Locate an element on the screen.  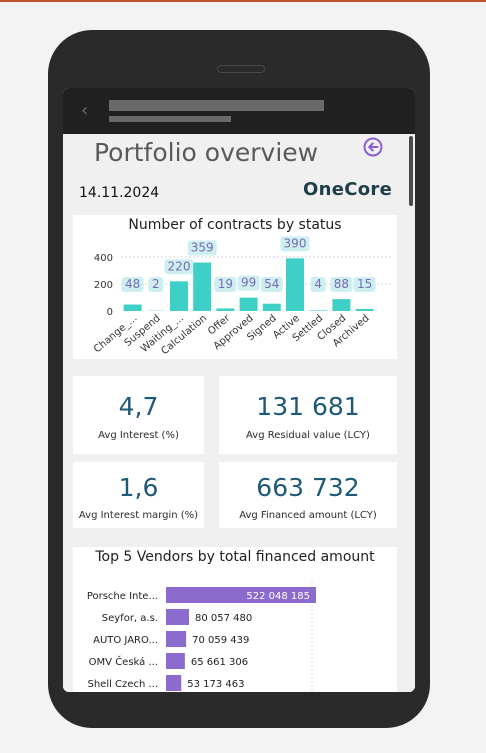
vendor-value-label: 53 173 463 is located at coordinates (215, 684).